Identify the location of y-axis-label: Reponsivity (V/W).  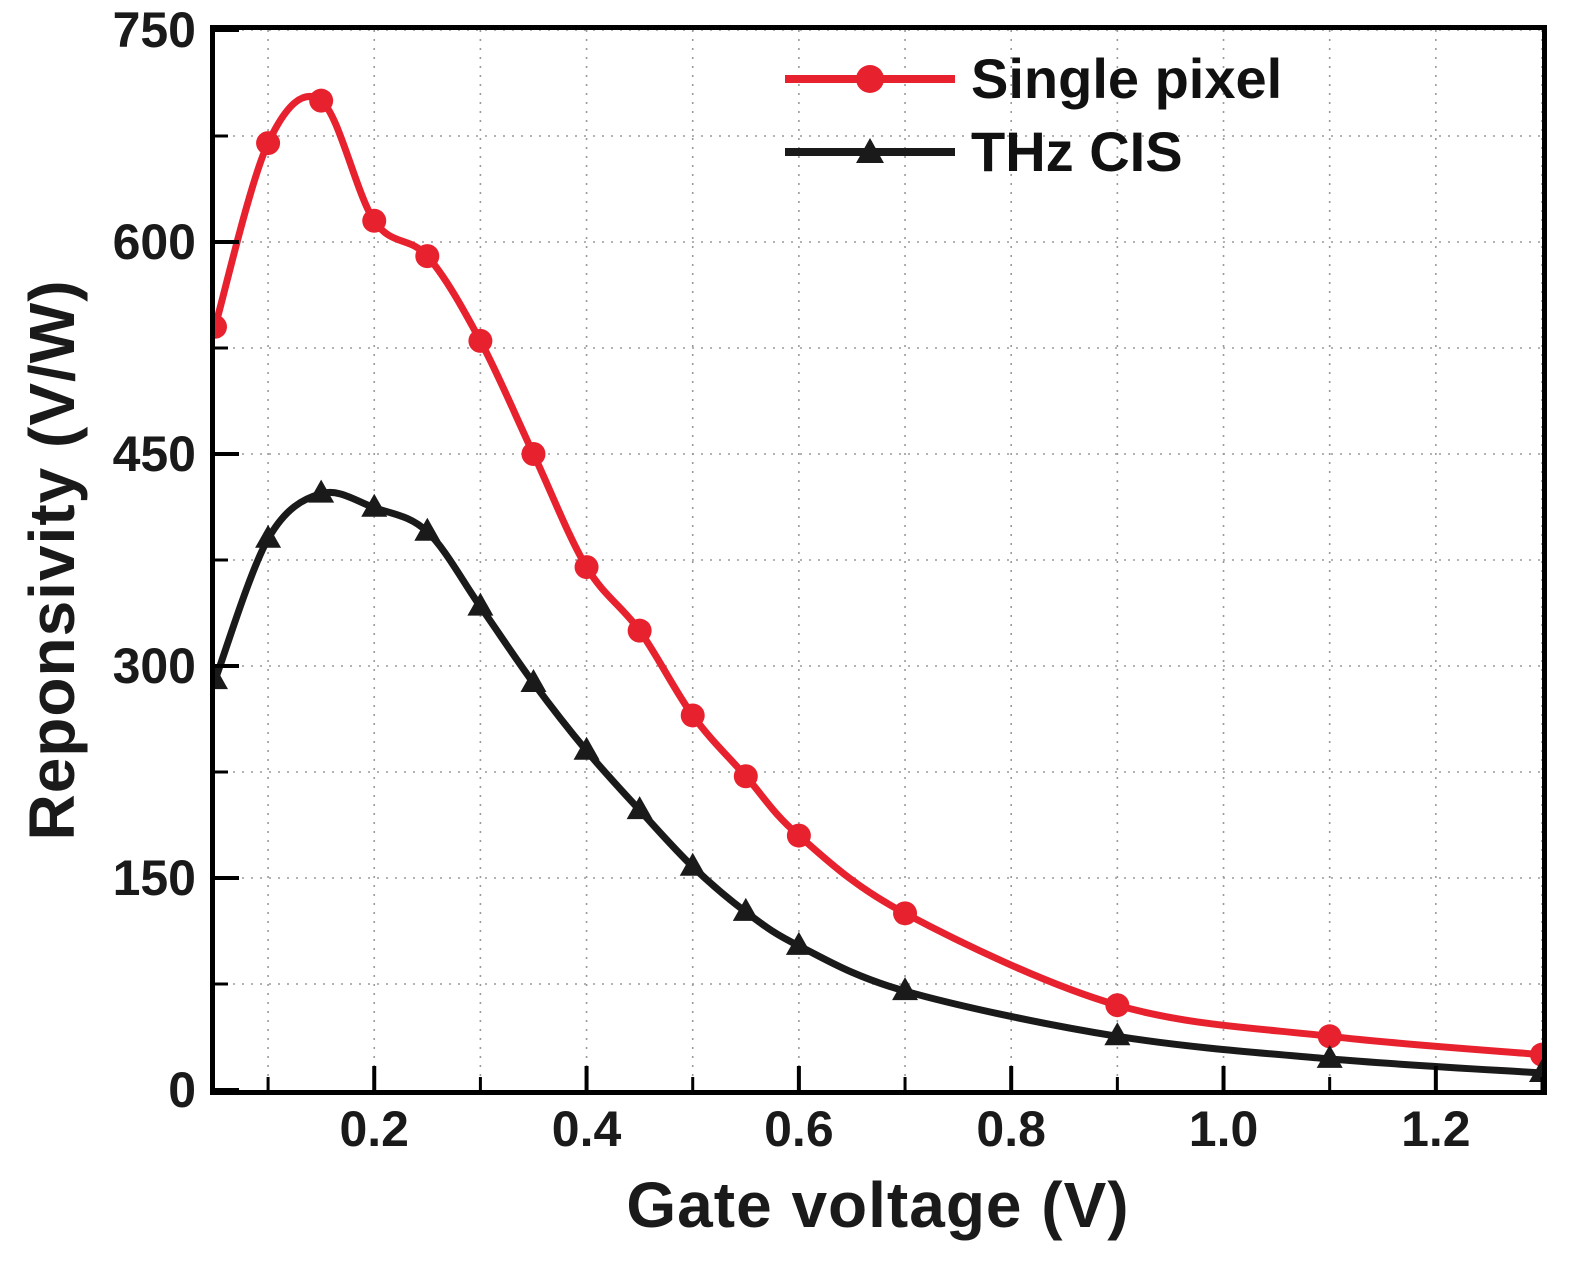
(52, 560).